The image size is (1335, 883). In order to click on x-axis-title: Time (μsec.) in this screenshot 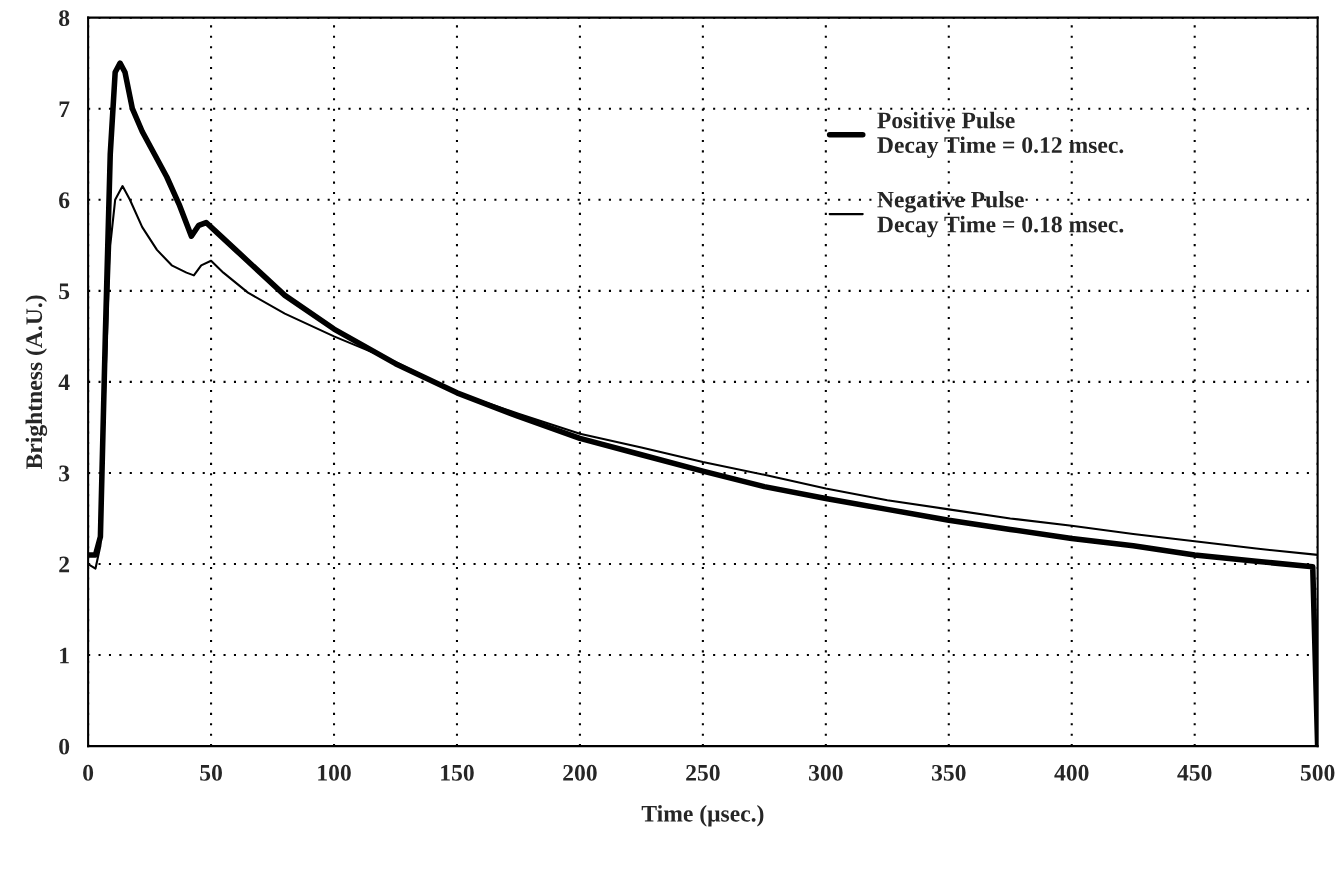, I will do `click(702, 816)`.